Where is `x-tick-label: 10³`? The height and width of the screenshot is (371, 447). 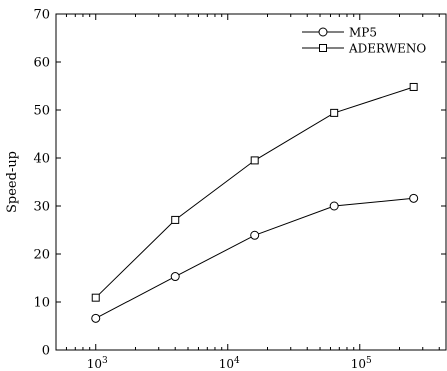
x-tick-label: 10³ is located at coordinates (97, 363).